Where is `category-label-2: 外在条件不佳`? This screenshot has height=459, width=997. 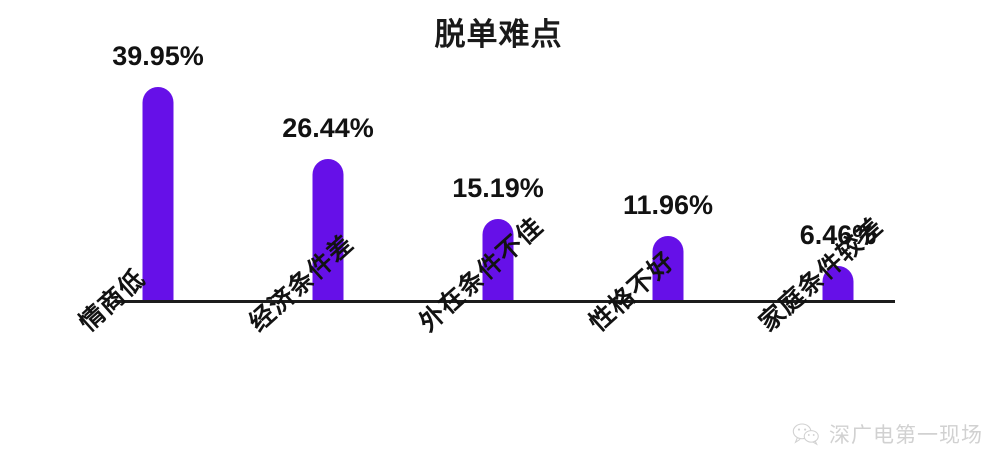
category-label-2: 外在条件不佳 is located at coordinates (481, 275).